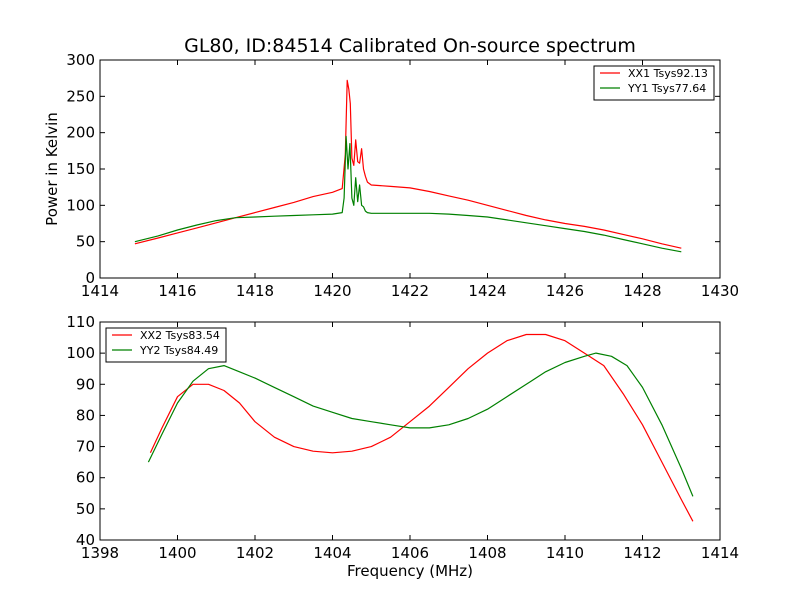  What do you see at coordinates (410, 291) in the screenshot?
I see `x-tick-label: 1422` at bounding box center [410, 291].